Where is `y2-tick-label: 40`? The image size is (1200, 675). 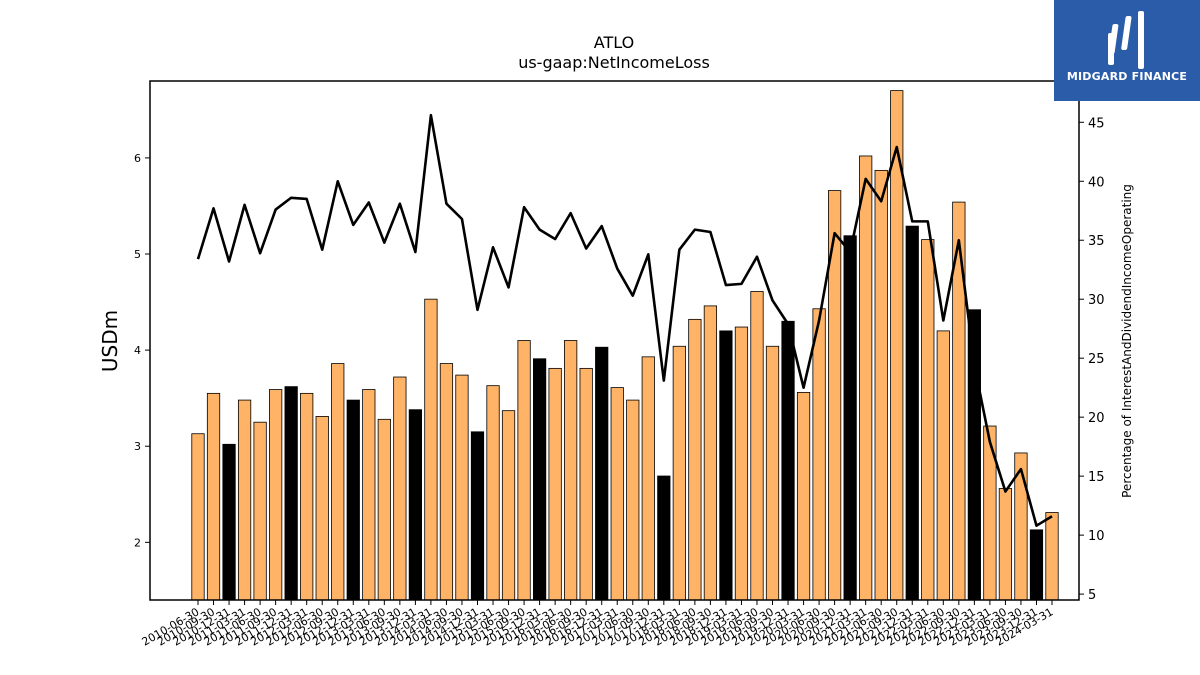 y2-tick-label: 40 is located at coordinates (1096, 182).